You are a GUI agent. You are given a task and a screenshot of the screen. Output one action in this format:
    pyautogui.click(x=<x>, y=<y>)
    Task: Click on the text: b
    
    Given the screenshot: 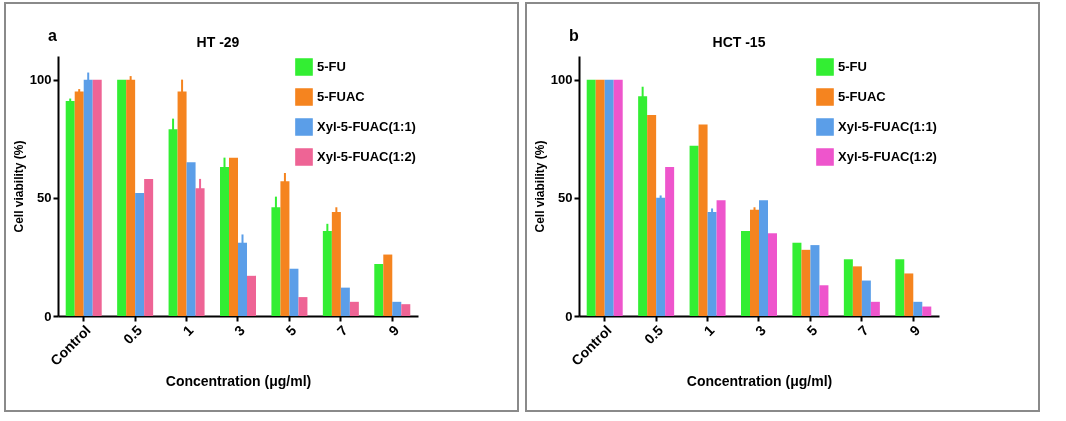 What is the action you would take?
    pyautogui.click(x=574, y=35)
    